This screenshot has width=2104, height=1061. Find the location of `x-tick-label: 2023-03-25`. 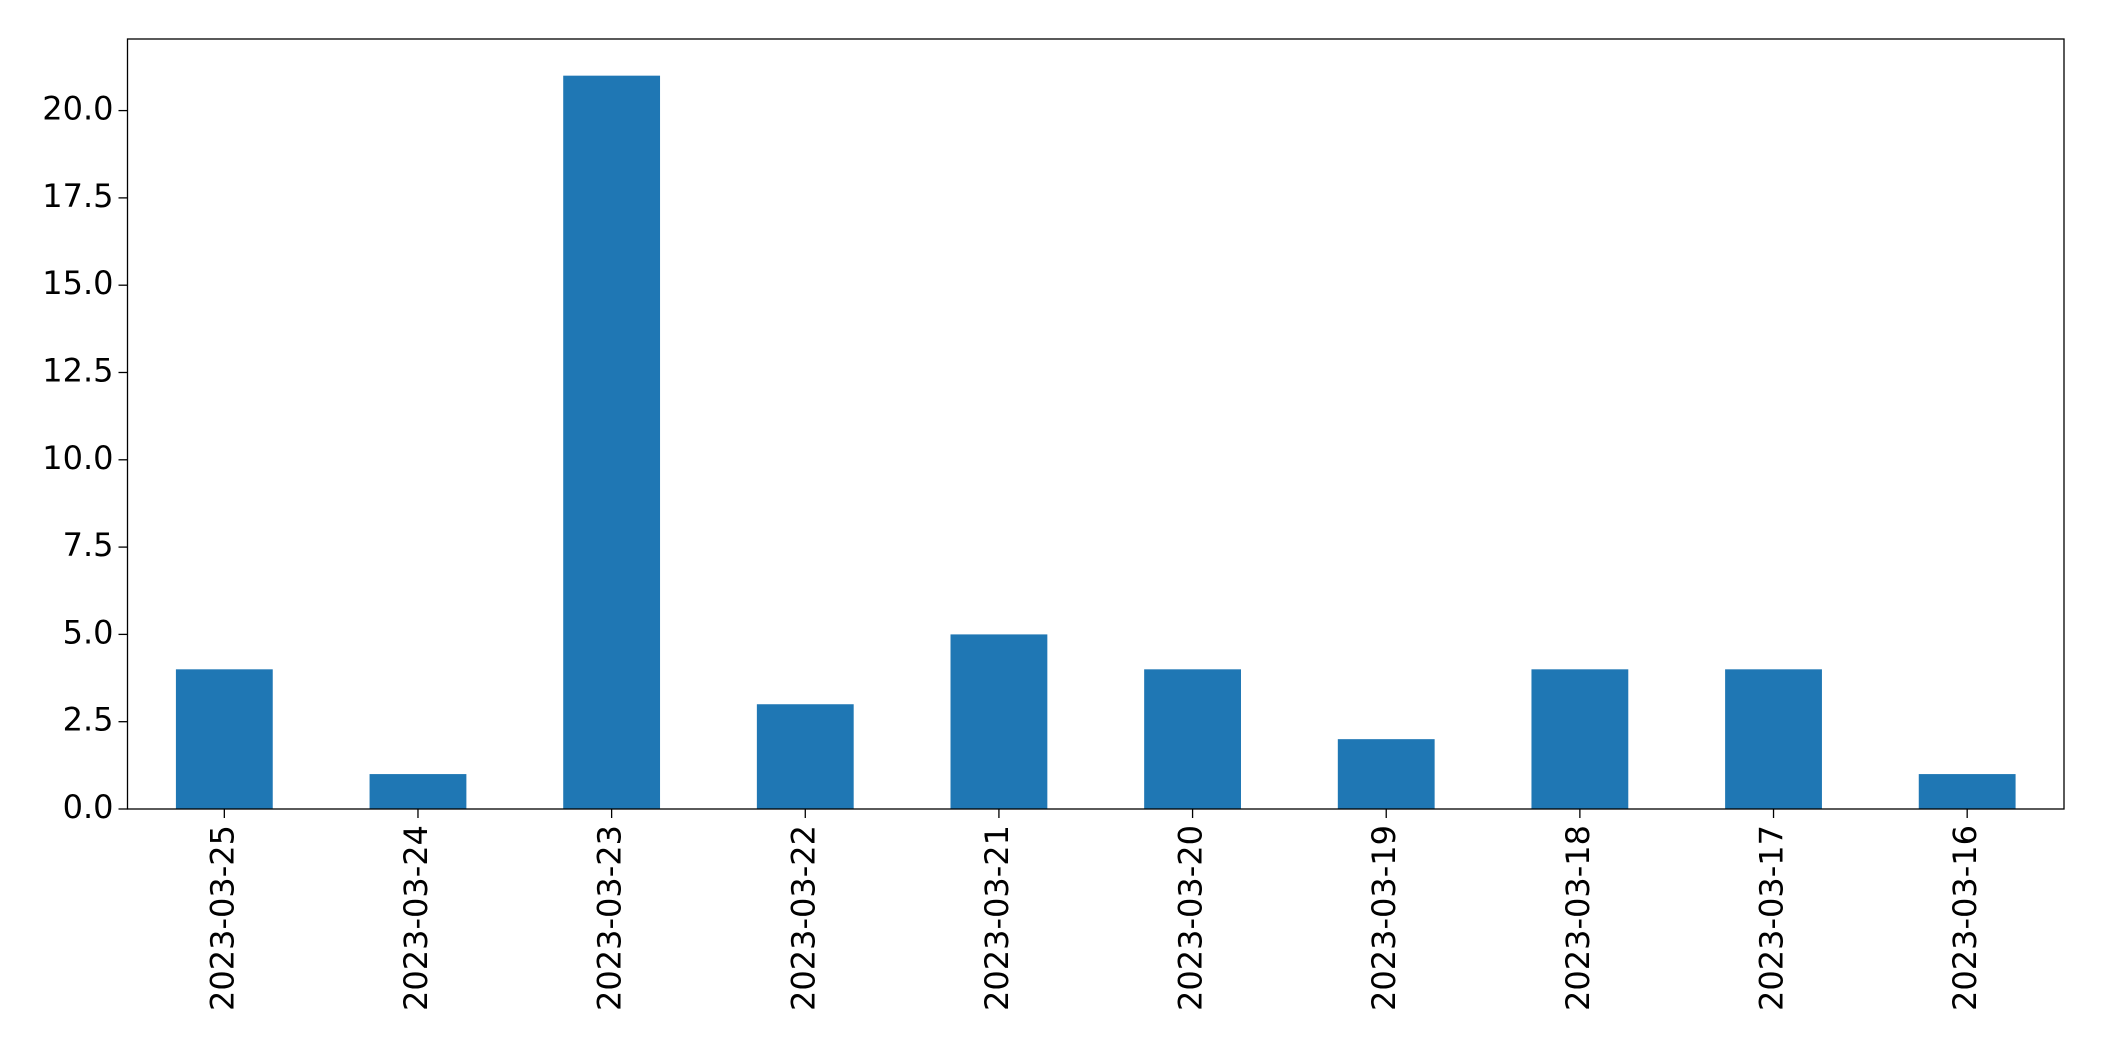

x-tick-label: 2023-03-25 is located at coordinates (222, 918).